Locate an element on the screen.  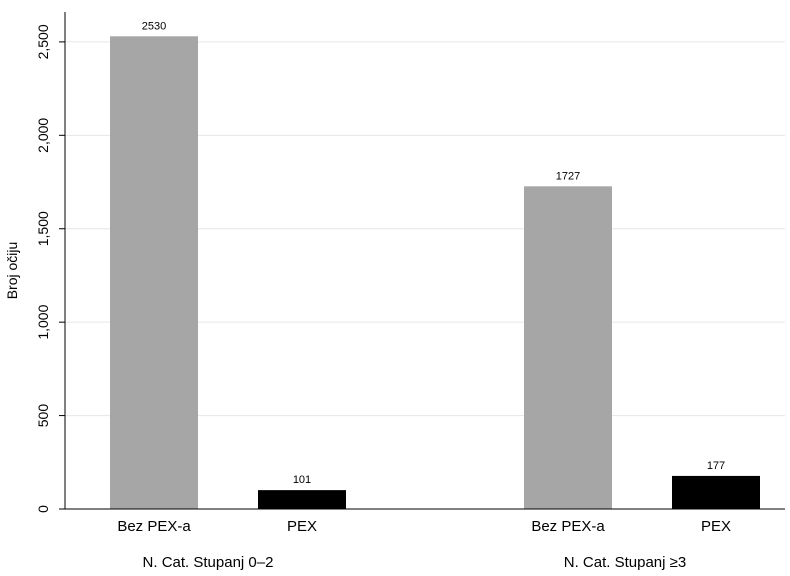
x-group-label: N. Cat. Stupanj ≥3 is located at coordinates (625, 562).